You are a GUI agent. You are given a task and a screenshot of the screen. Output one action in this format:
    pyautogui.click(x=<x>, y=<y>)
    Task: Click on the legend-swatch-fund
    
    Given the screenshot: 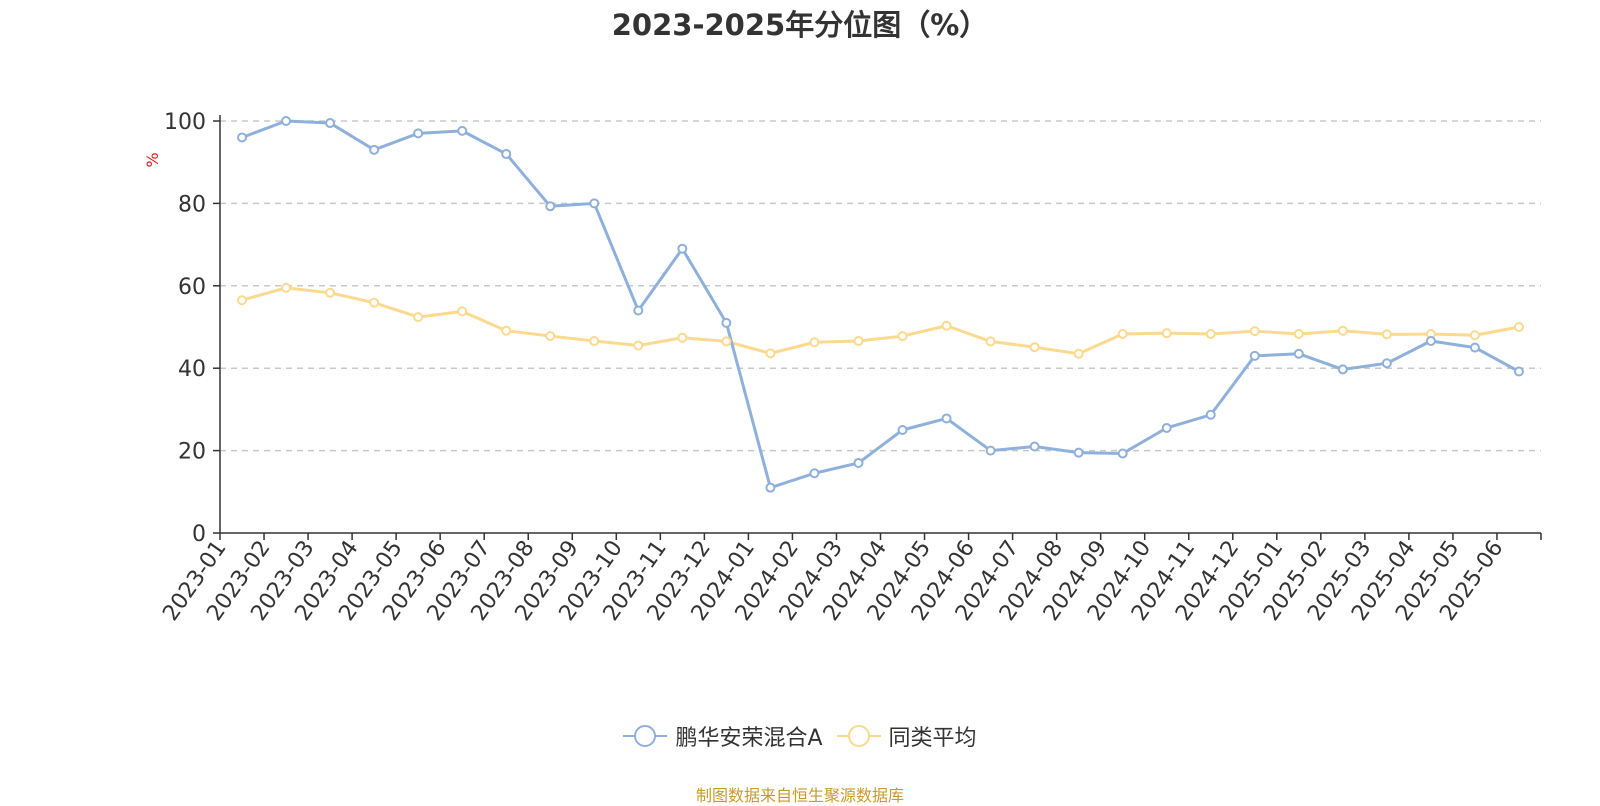 What is the action you would take?
    pyautogui.click(x=645, y=736)
    